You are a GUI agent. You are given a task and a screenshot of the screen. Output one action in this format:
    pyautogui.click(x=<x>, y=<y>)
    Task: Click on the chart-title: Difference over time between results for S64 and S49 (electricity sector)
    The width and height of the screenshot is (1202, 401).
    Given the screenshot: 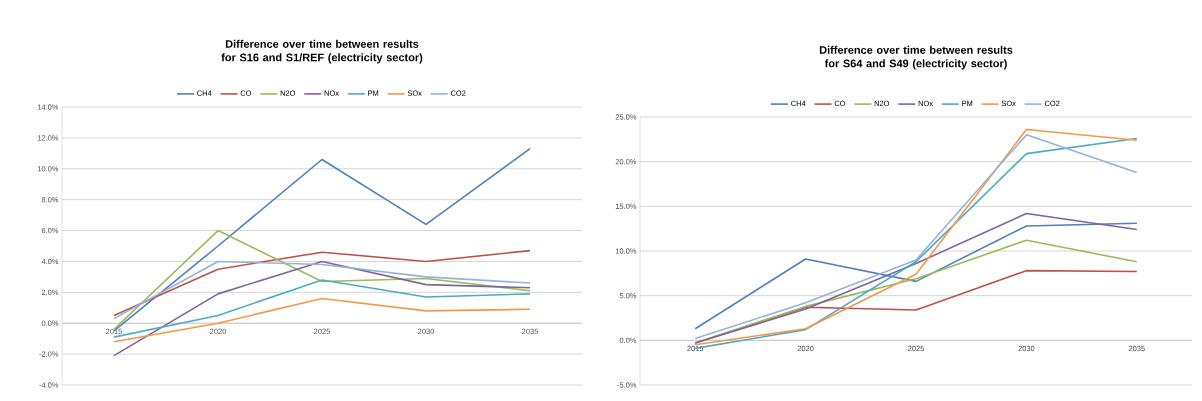 What is the action you would take?
    pyautogui.click(x=916, y=57)
    